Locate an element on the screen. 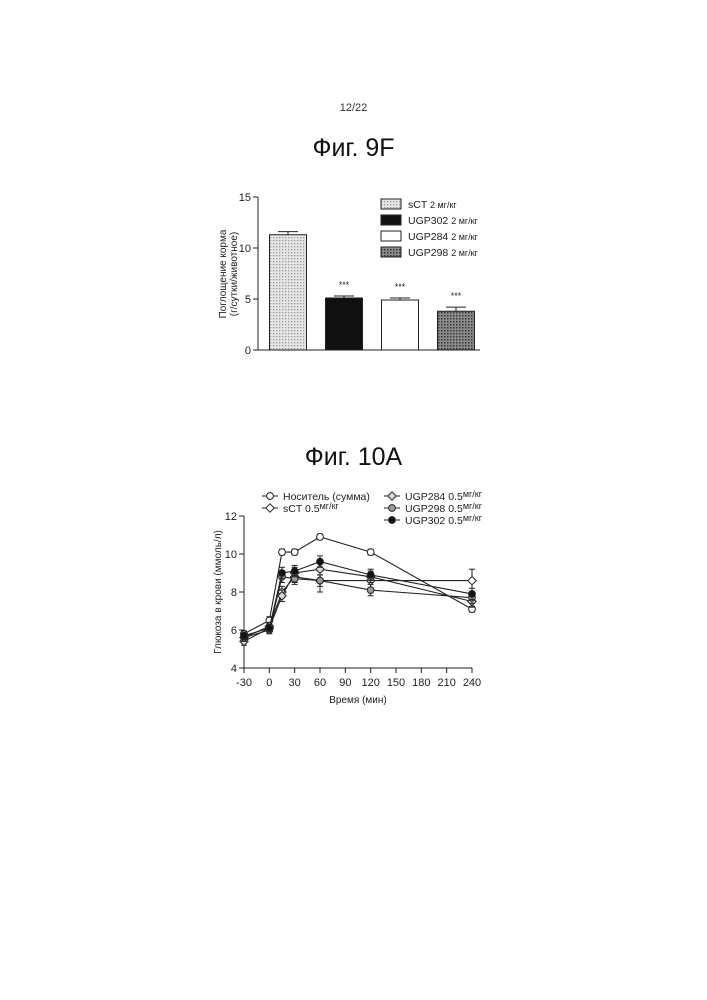 The width and height of the screenshot is (707, 1000). fig9f-y-tick-label: 10 is located at coordinates (245, 249).